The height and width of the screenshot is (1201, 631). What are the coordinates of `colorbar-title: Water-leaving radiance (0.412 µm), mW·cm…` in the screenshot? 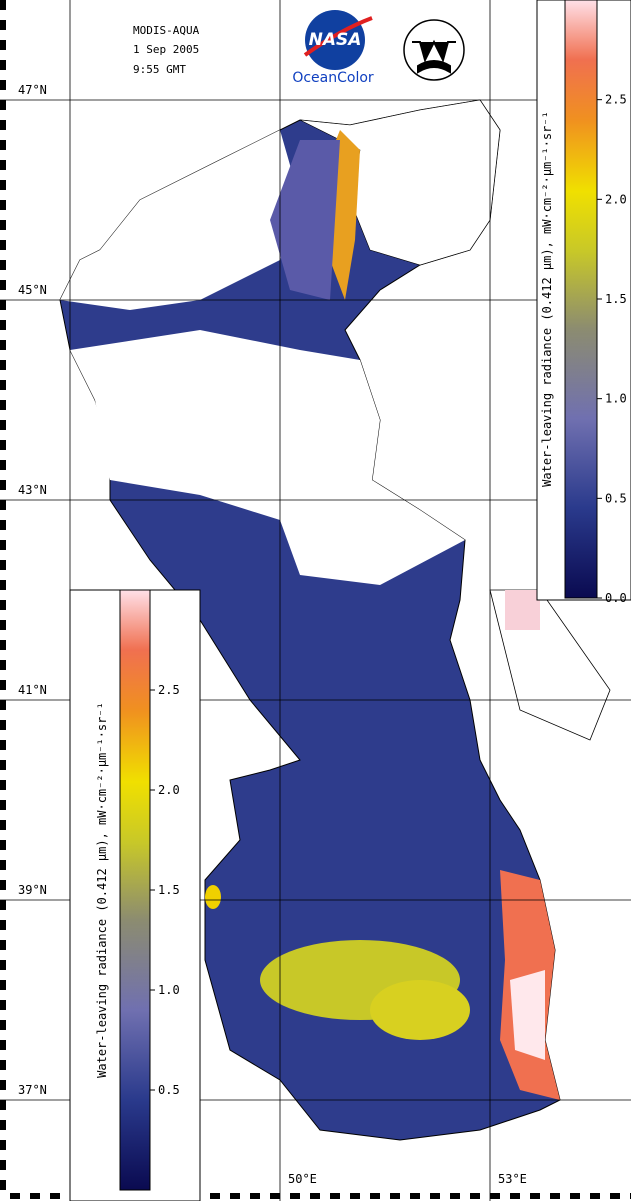 It's located at (102, 890).